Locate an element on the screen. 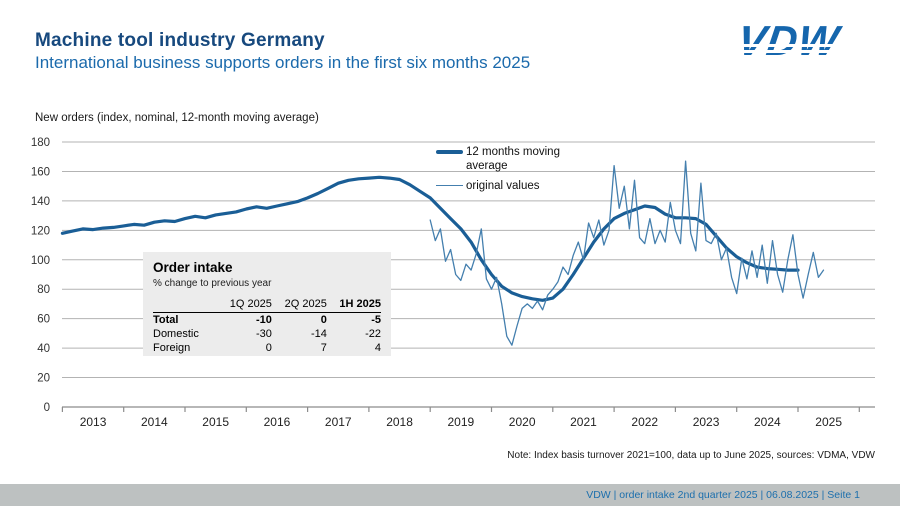 The width and height of the screenshot is (900, 506). chart-legend: 12 months moving average original values is located at coordinates (507, 171).